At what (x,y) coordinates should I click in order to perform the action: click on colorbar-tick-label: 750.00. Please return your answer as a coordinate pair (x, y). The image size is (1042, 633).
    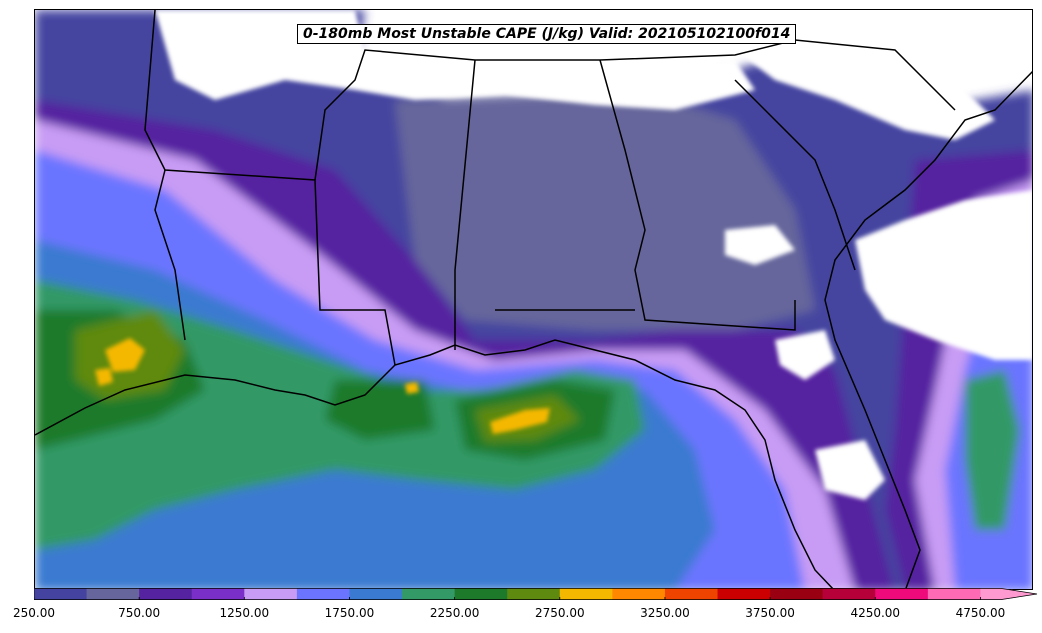
    Looking at the image, I should click on (139, 613).